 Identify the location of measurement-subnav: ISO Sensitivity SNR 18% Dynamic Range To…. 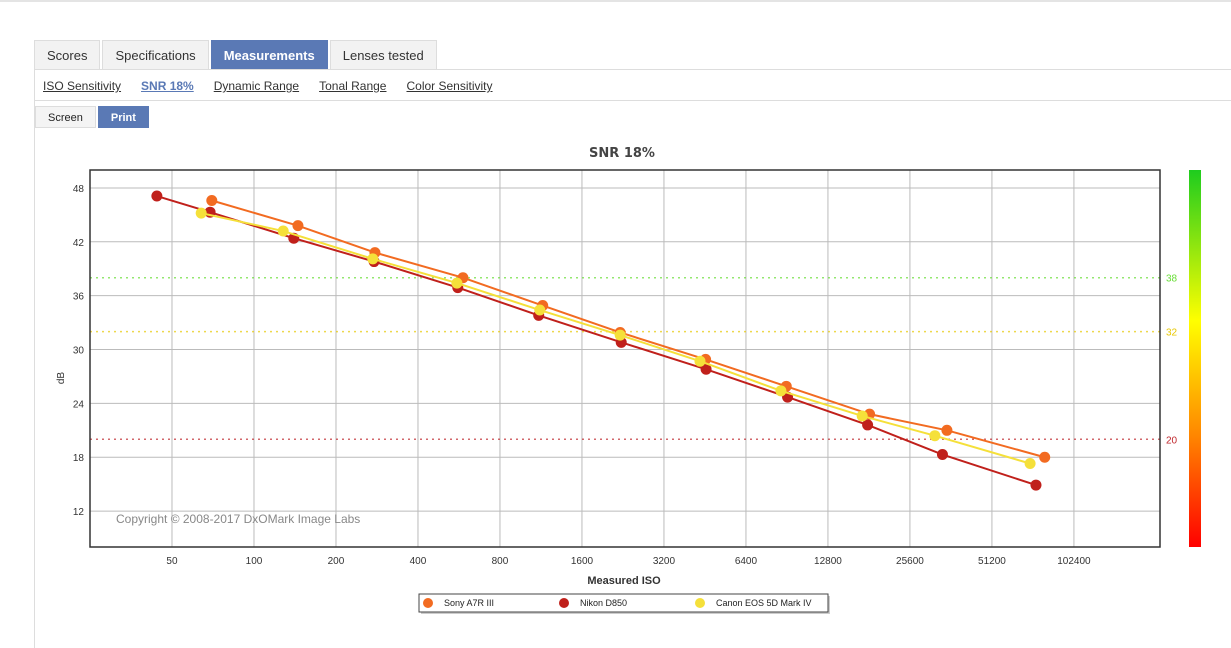
(268, 86).